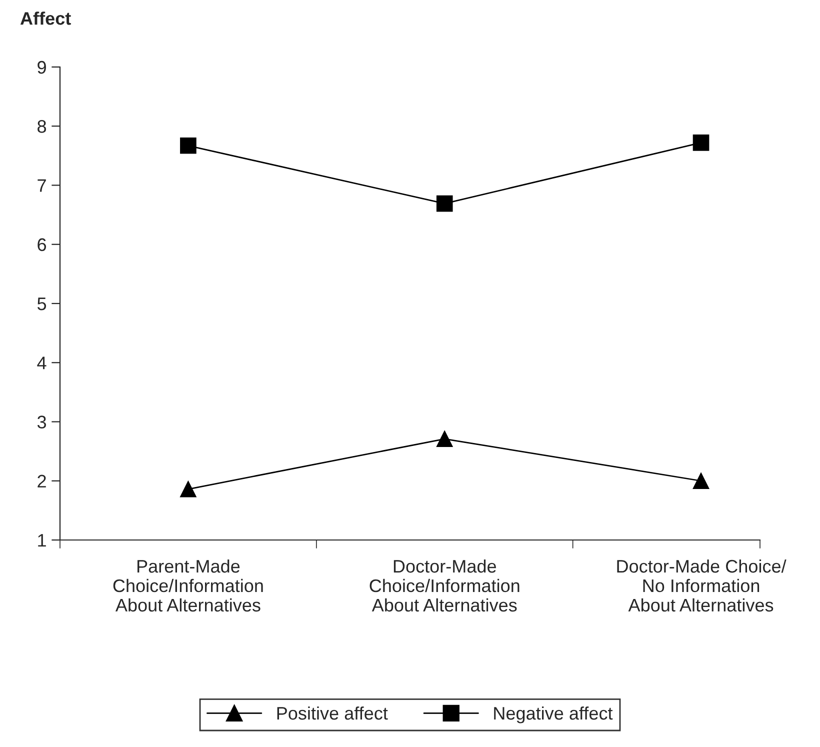  What do you see at coordinates (701, 585) in the screenshot?
I see `x-tick-label: Doctor-Made Choice/ No Information About Alternatives` at bounding box center [701, 585].